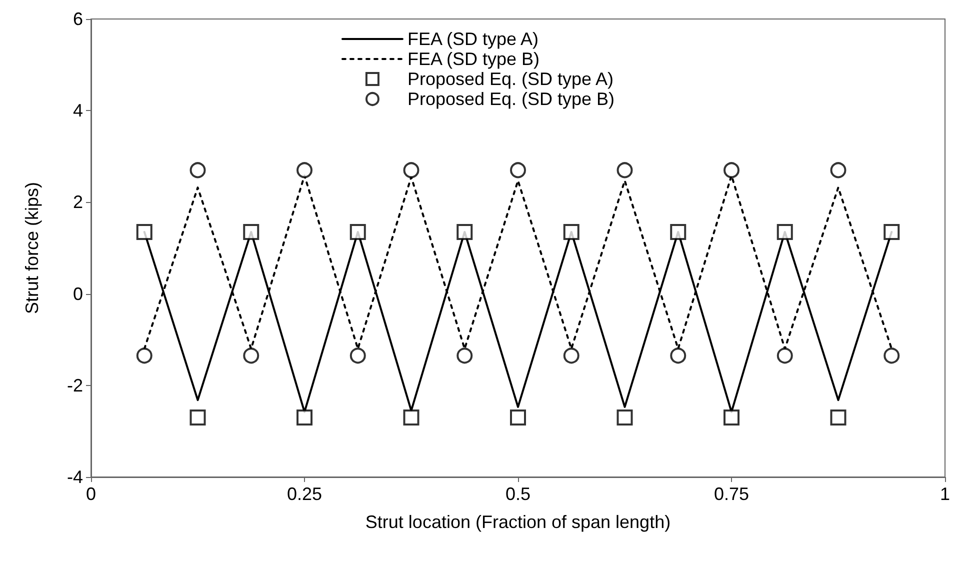 The width and height of the screenshot is (956, 567). Describe the element at coordinates (472, 39) in the screenshot. I see `legend-label: FEA (SD type A)` at that location.